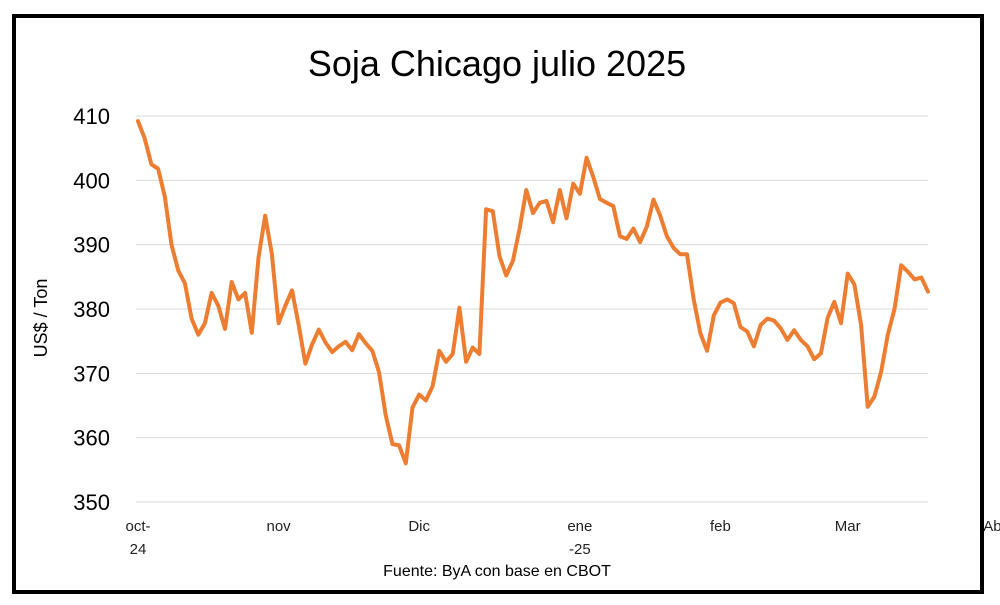  I want to click on source-note: Fuente: ByA con base en CBOT, so click(497, 571).